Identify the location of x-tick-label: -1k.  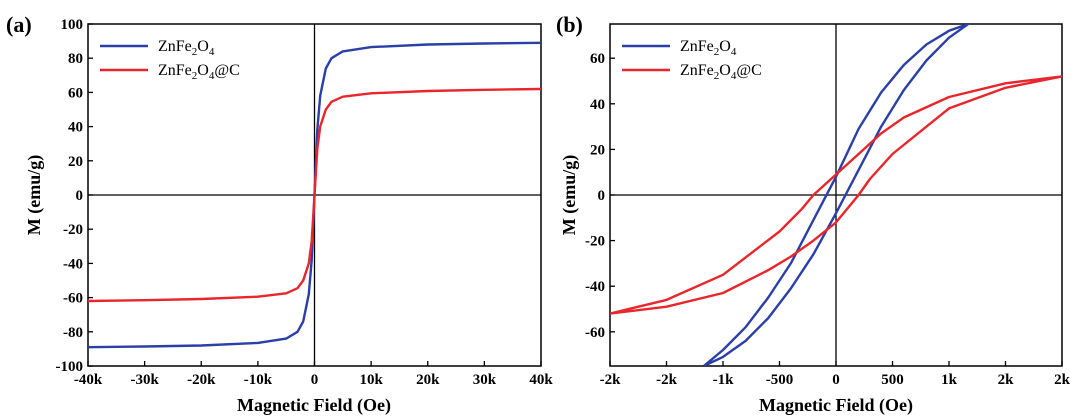
(723, 380).